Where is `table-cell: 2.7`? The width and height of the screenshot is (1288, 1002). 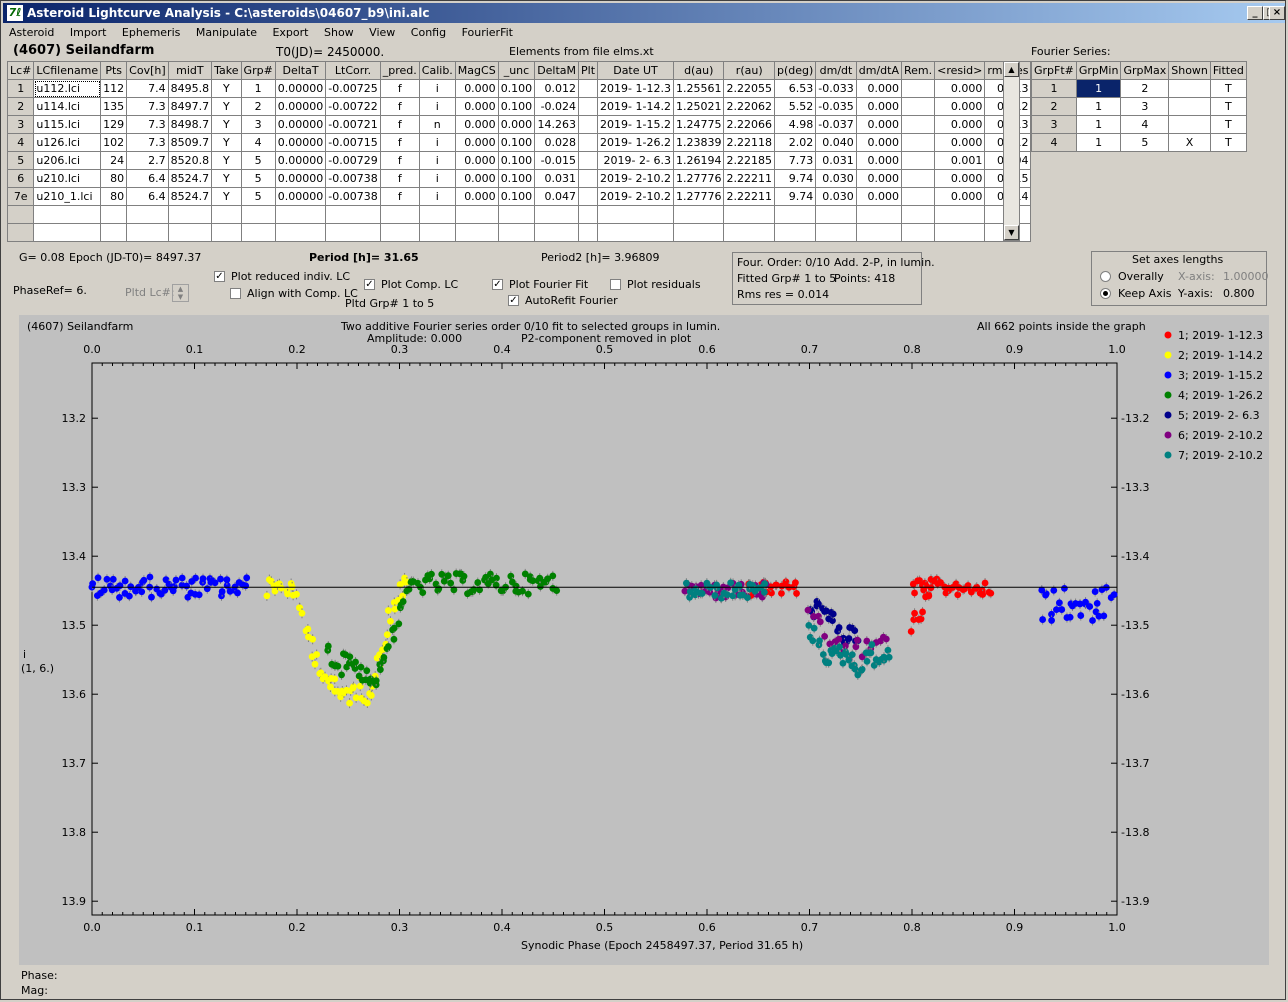 table-cell: 2.7 is located at coordinates (147, 160).